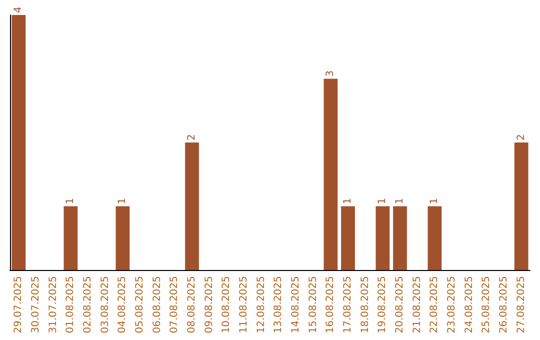  What do you see at coordinates (296, 305) in the screenshot?
I see `x-tick-label: 14.08.2025` at bounding box center [296, 305].